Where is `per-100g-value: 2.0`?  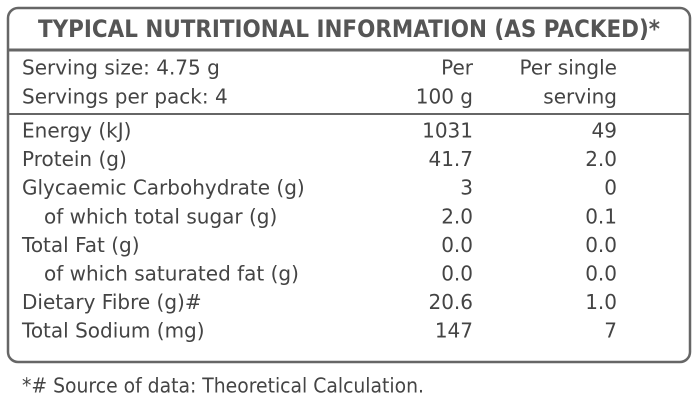
per-100g-value: 2.0 is located at coordinates (457, 216).